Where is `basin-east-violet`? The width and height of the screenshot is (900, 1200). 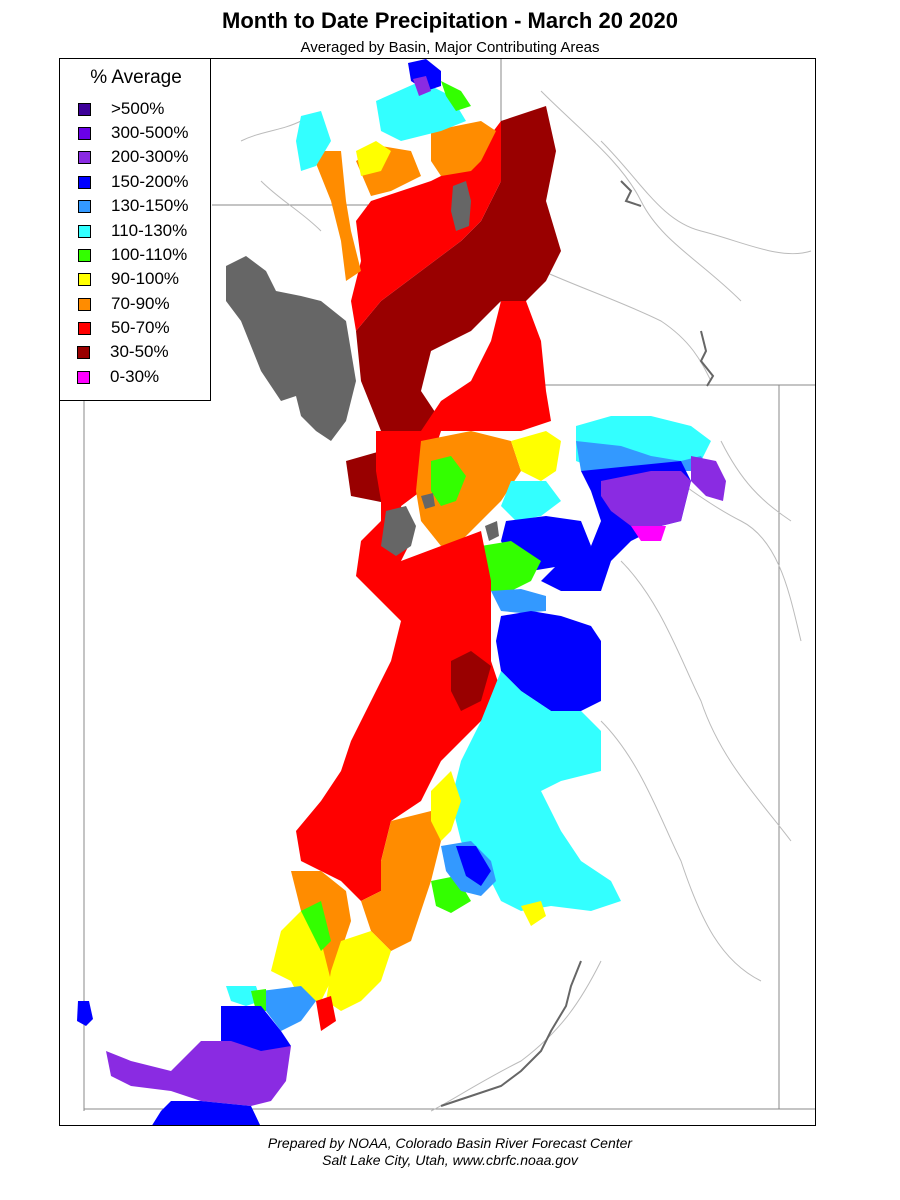 basin-east-violet is located at coordinates (646, 498).